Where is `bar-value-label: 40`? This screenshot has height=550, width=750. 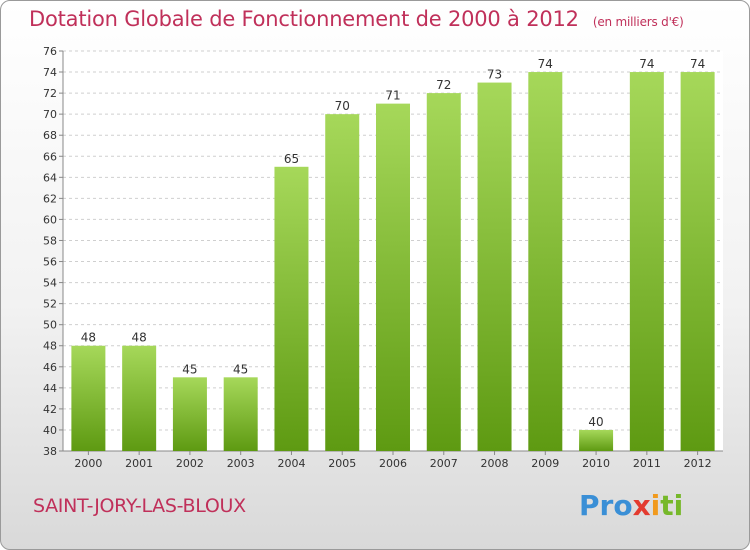 bar-value-label: 40 is located at coordinates (595, 422).